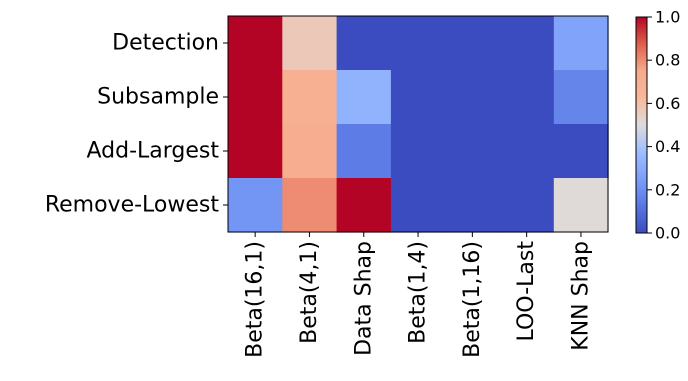  I want to click on heatmap-cell-subsample-loo-last, so click(527, 97).